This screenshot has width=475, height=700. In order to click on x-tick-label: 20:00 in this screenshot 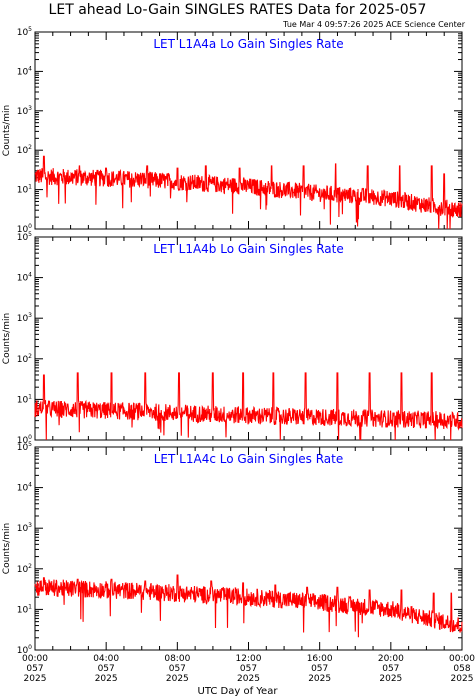, I will do `click(391, 659)`.